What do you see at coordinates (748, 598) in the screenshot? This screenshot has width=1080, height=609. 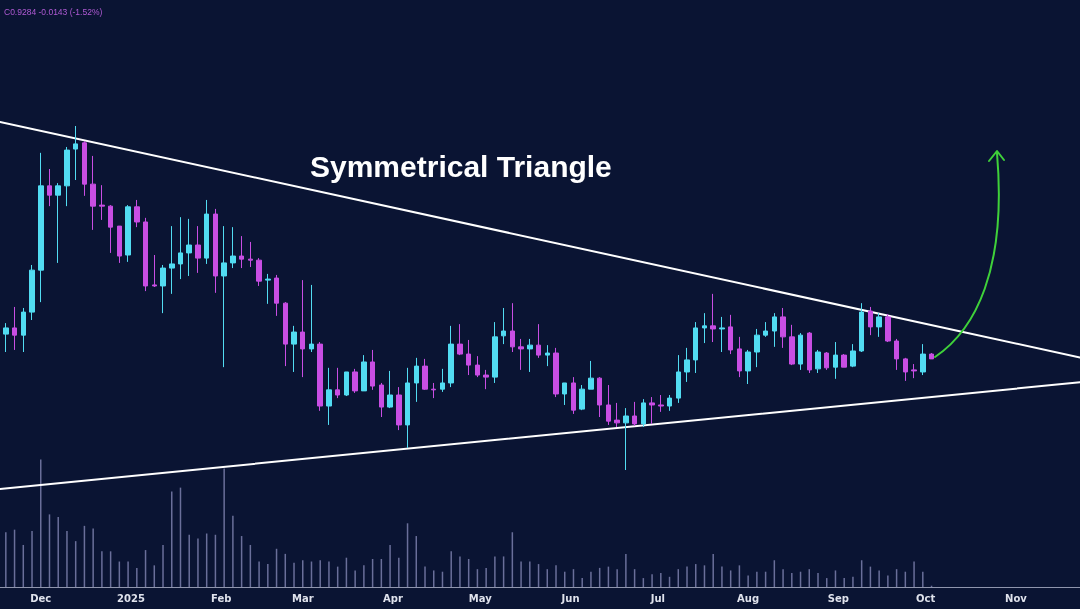 I see `x-tick-label: Aug` at bounding box center [748, 598].